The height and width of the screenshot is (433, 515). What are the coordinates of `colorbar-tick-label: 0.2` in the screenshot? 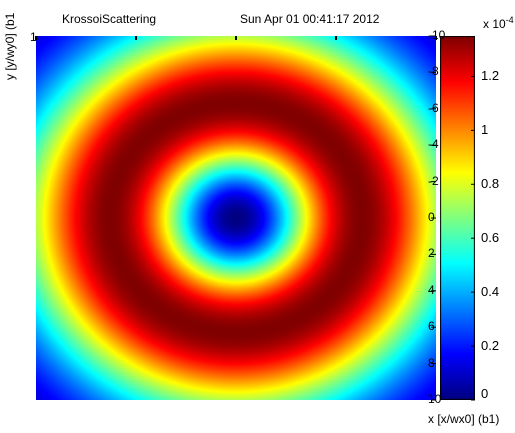 It's located at (490, 346).